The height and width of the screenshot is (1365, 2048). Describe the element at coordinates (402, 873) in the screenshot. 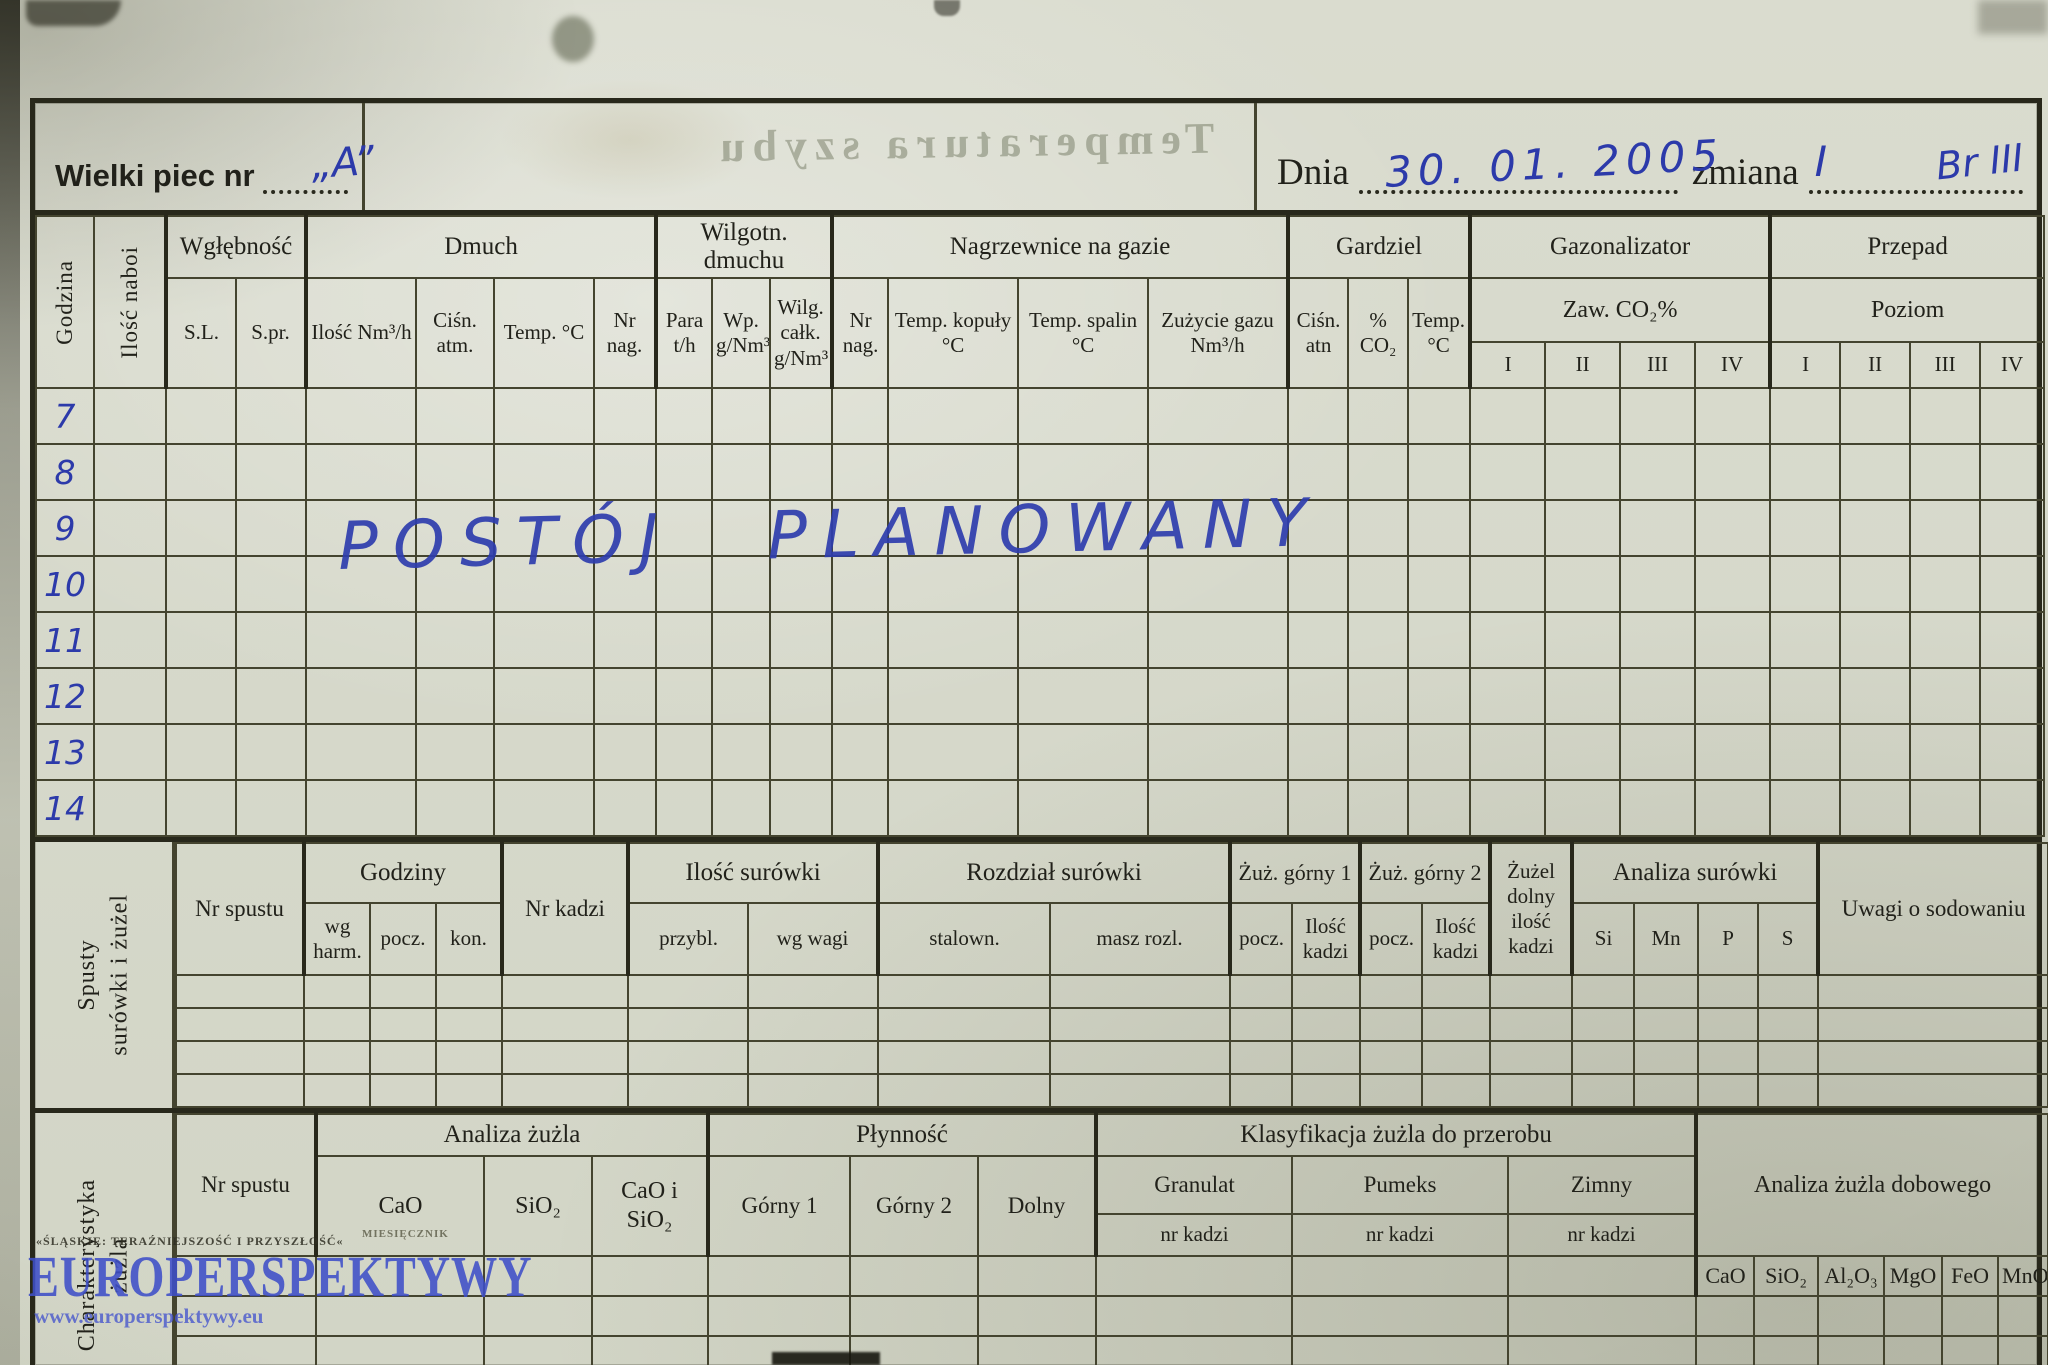

I see `group-header-godziny: Godziny` at that location.